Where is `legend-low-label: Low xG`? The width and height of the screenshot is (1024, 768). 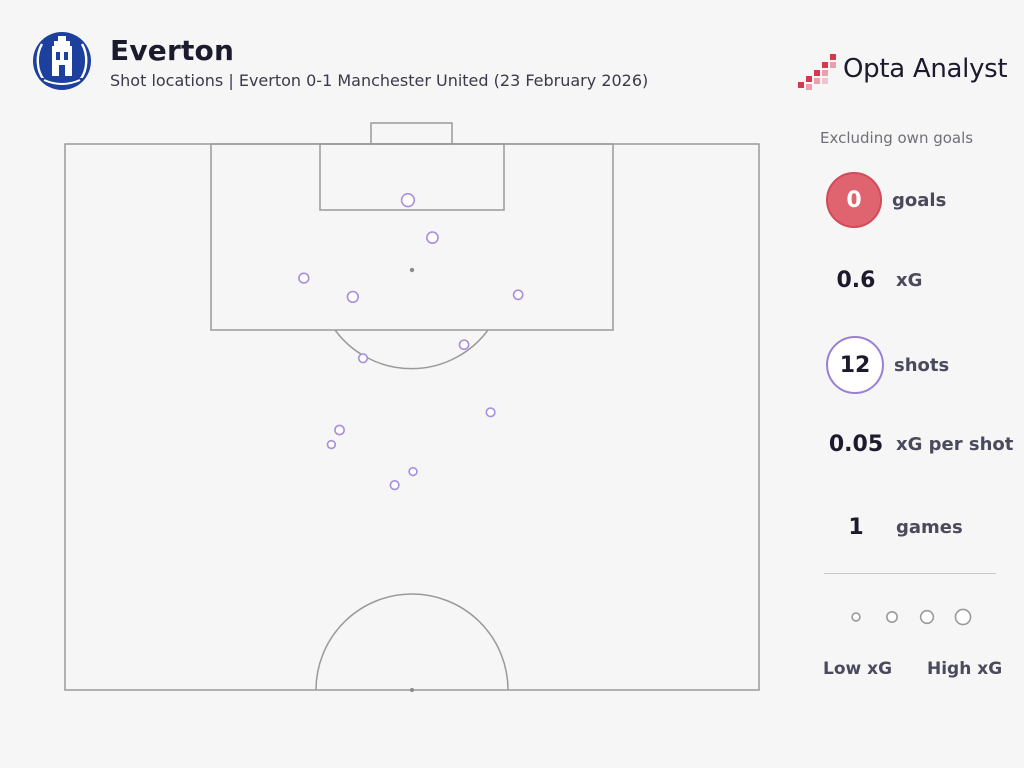 legend-low-label: Low xG is located at coordinates (858, 669).